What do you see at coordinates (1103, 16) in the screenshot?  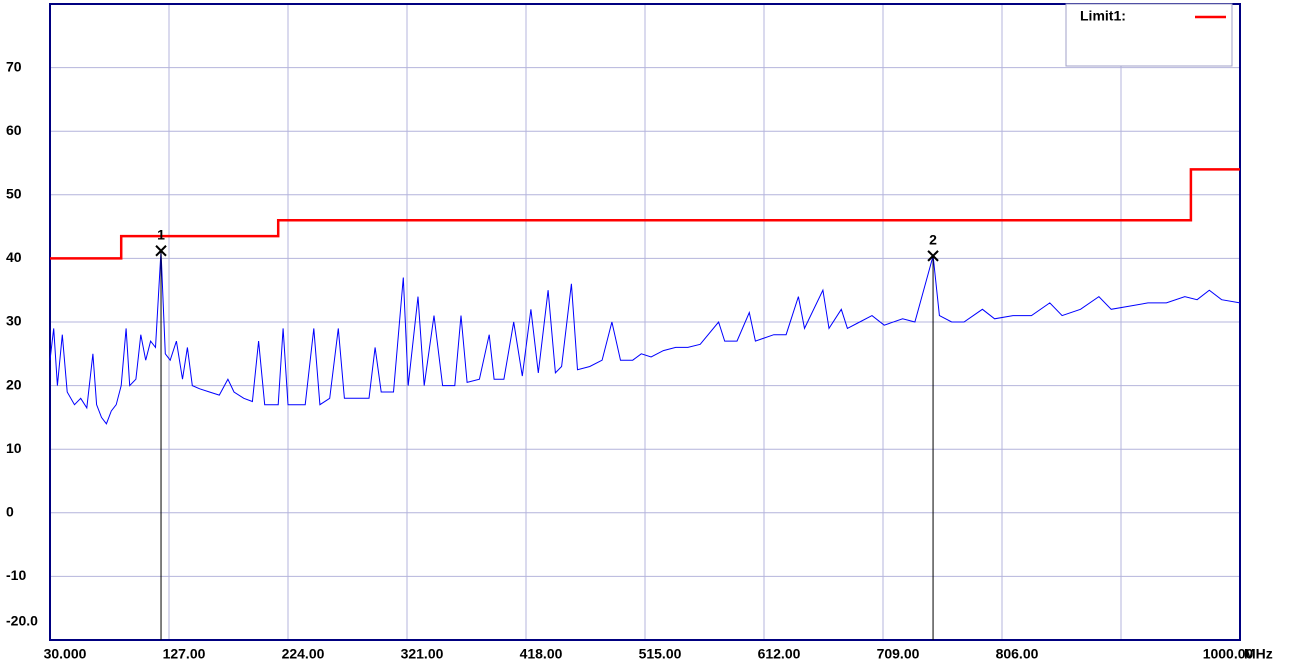 I see `legend-label: Limit1:` at bounding box center [1103, 16].